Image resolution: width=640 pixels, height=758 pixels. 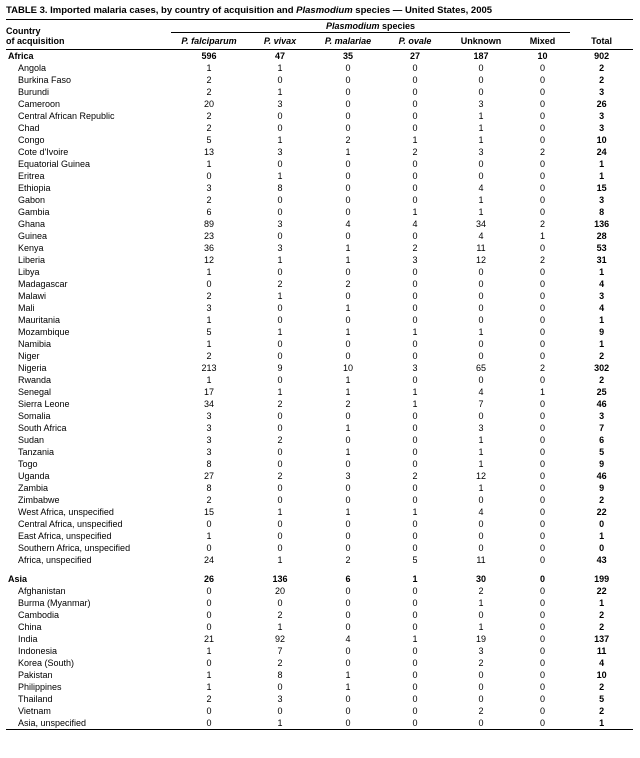 What do you see at coordinates (319, 392) in the screenshot?
I see `table-row: Senegal 17 1 1 1 4 1 25` at bounding box center [319, 392].